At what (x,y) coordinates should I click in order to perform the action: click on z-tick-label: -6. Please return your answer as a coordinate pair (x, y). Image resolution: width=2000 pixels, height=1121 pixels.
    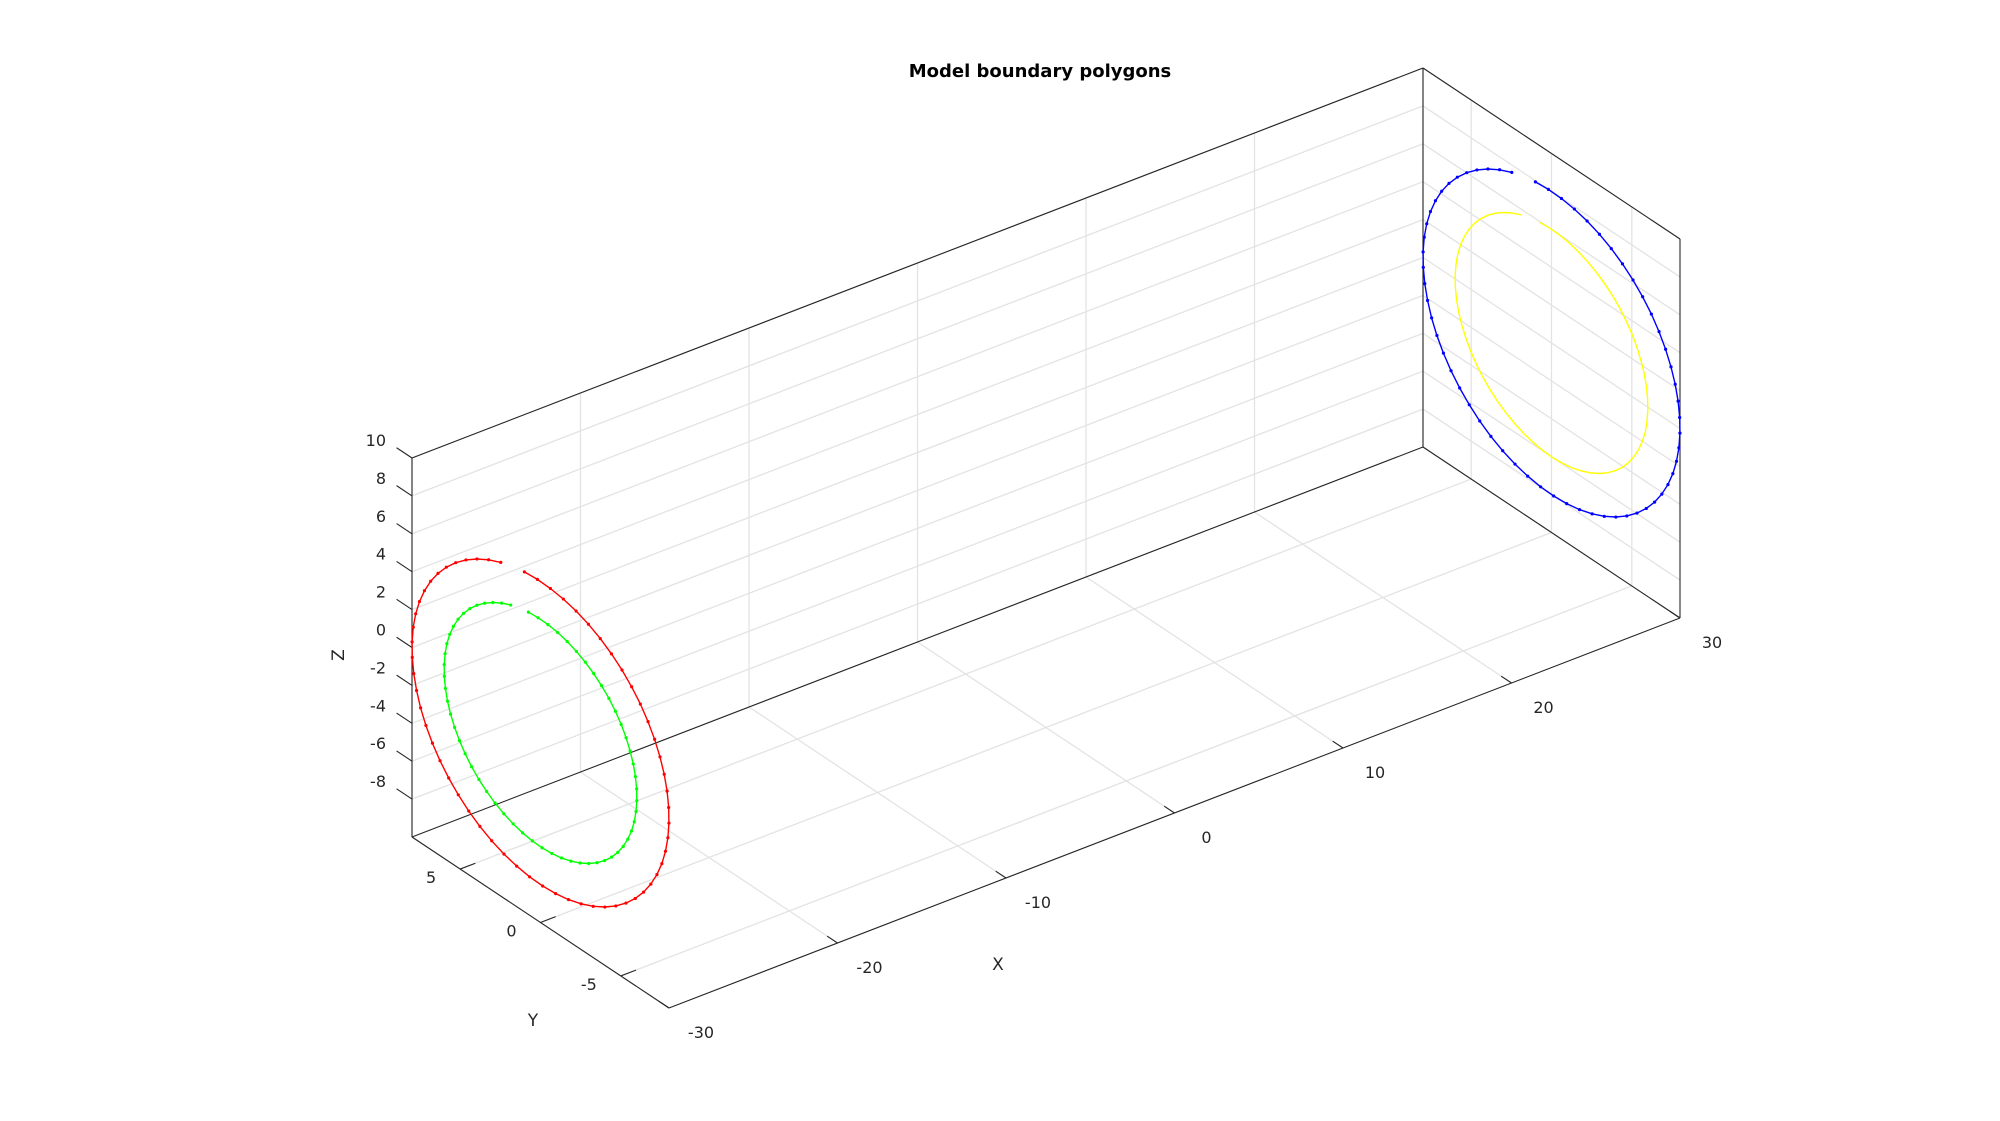
    Looking at the image, I should click on (378, 743).